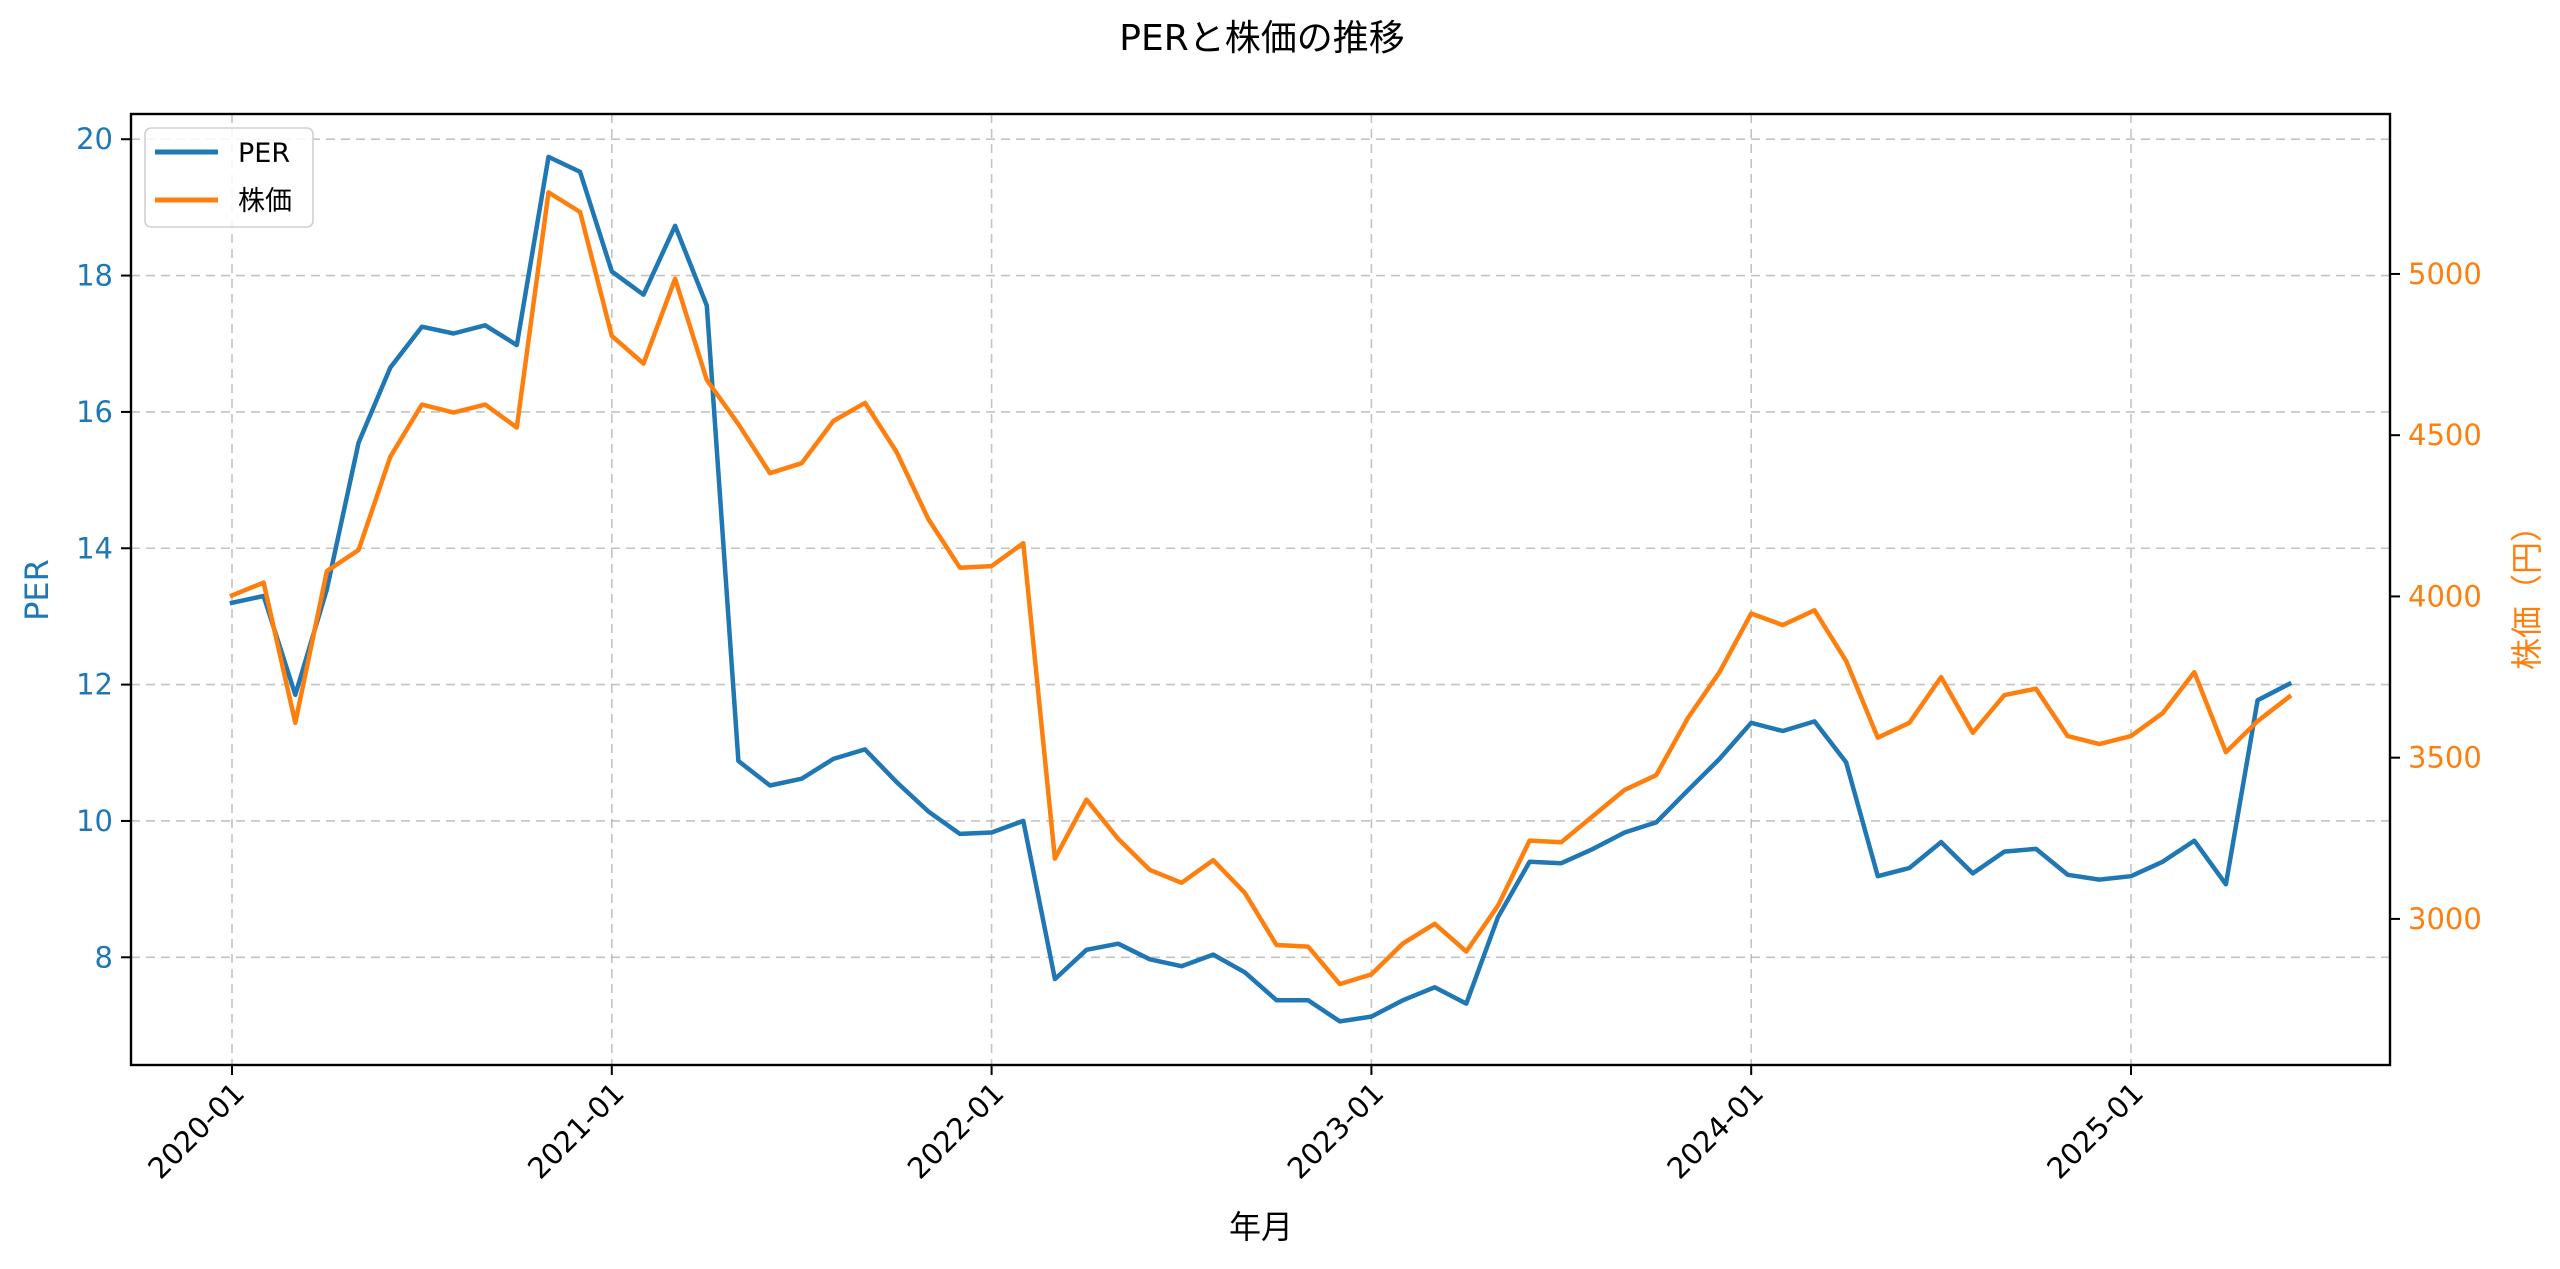  I want to click on y-right-tick-label: 4000, so click(2445, 596).